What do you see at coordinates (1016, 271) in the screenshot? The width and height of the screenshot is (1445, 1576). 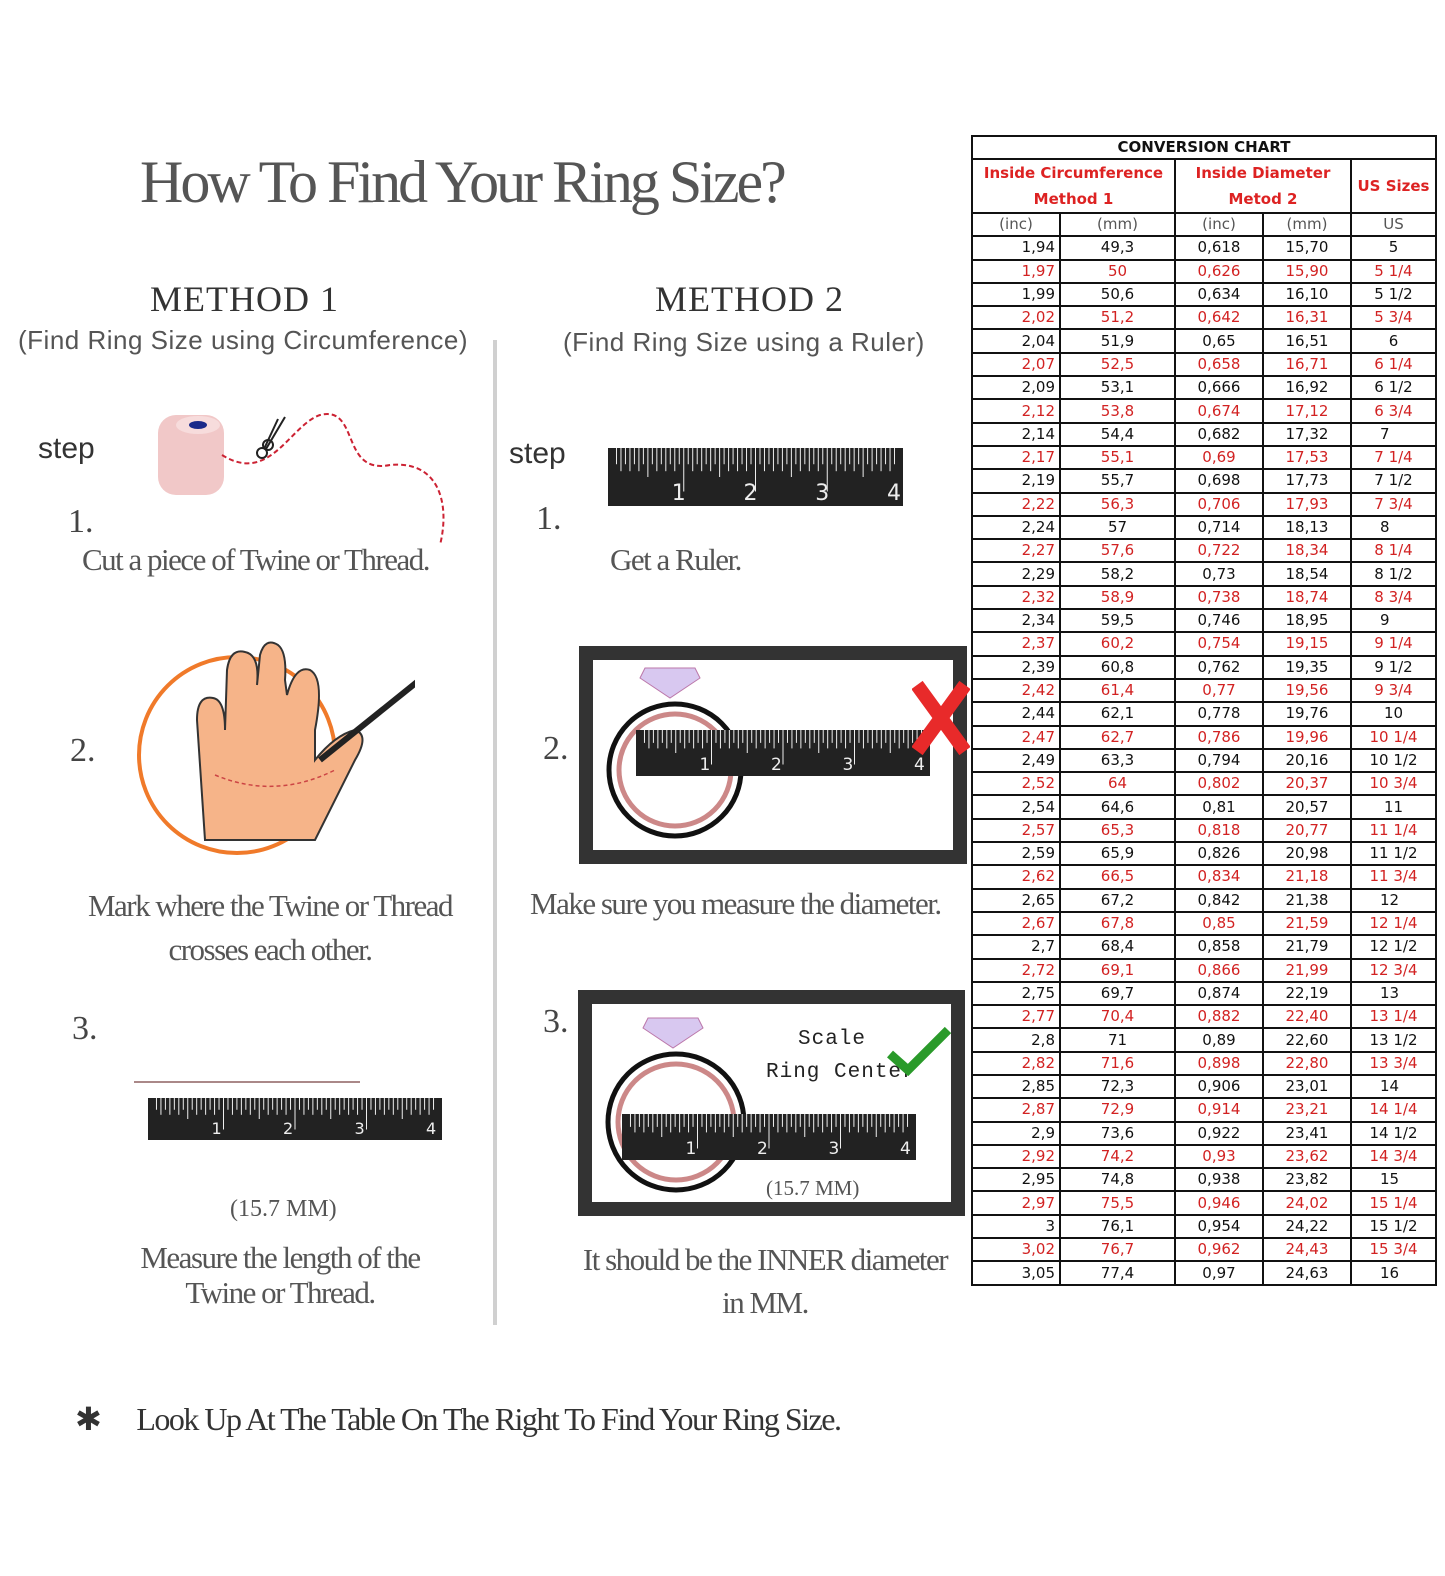 I see `circ-inch-cell: 1,97` at bounding box center [1016, 271].